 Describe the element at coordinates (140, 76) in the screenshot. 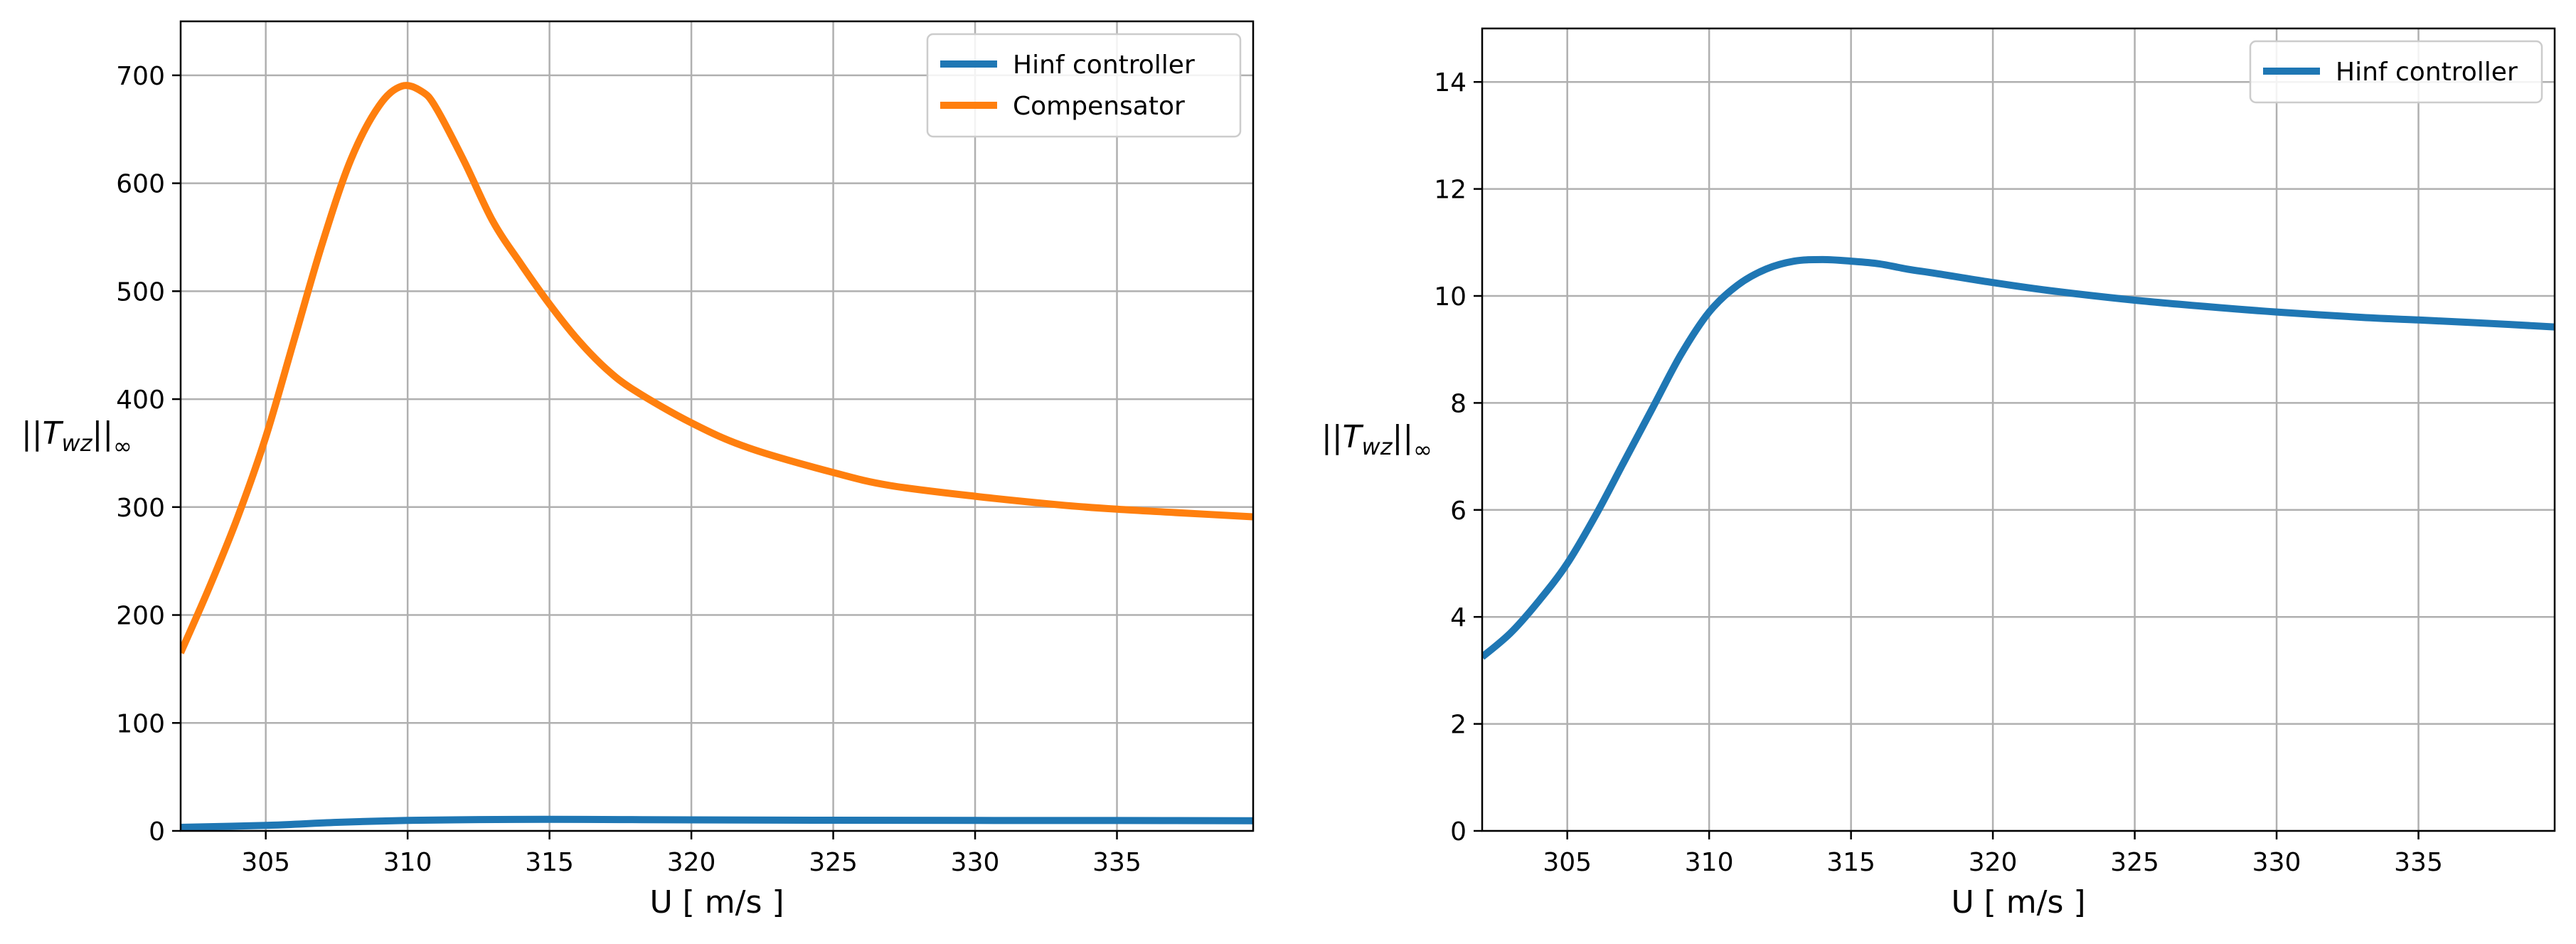

I see `y-tick-label: 700` at that location.